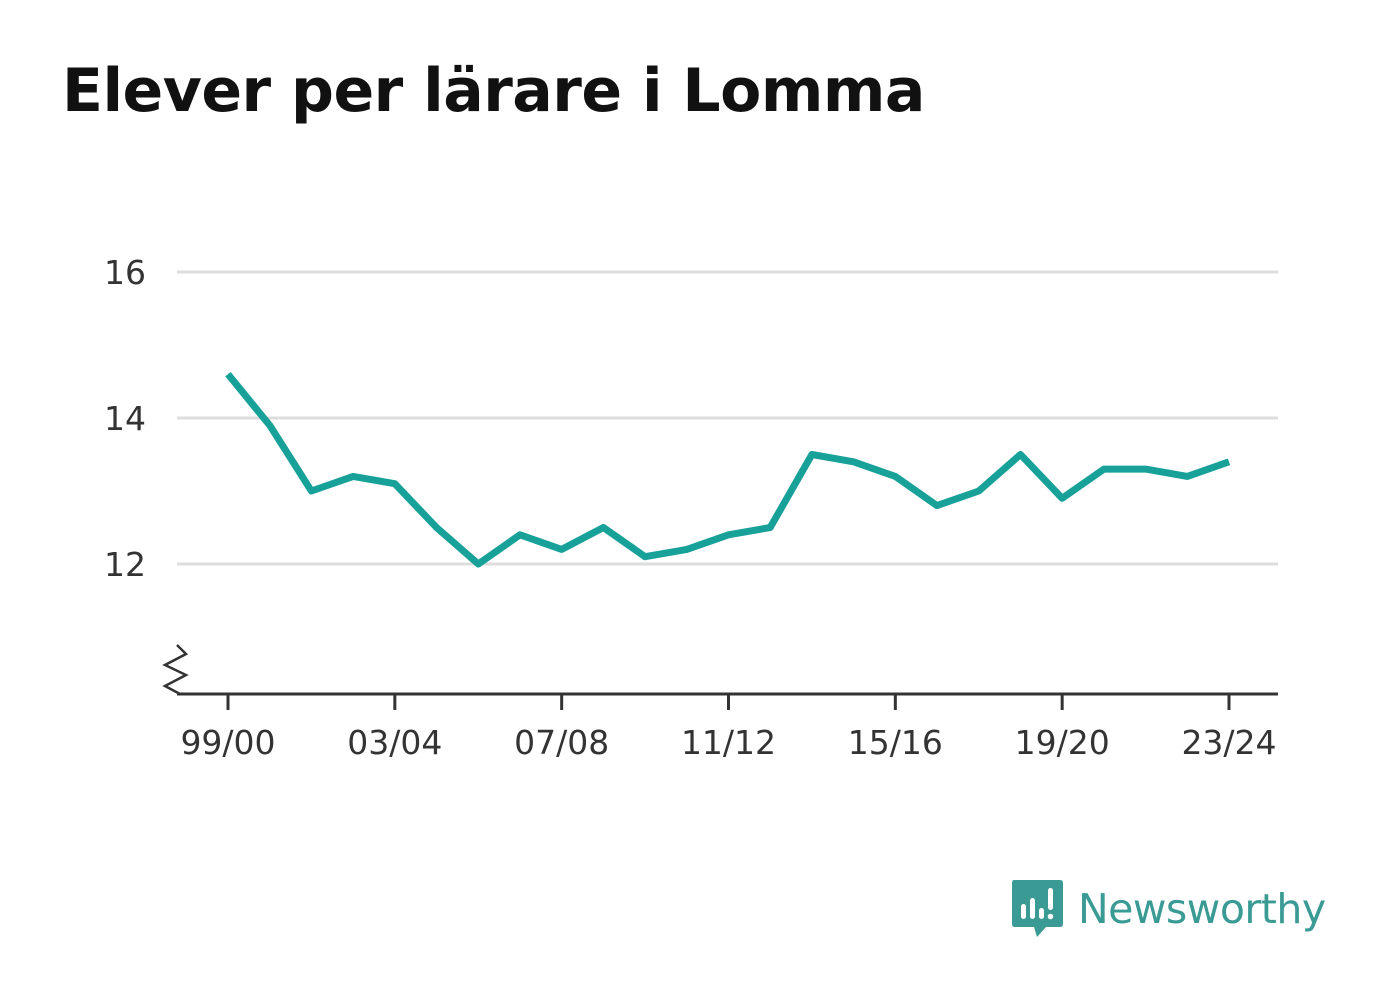 This screenshot has width=1382, height=999. I want to click on y-axis-tick-labels: 12 14 16, so click(125, 418).